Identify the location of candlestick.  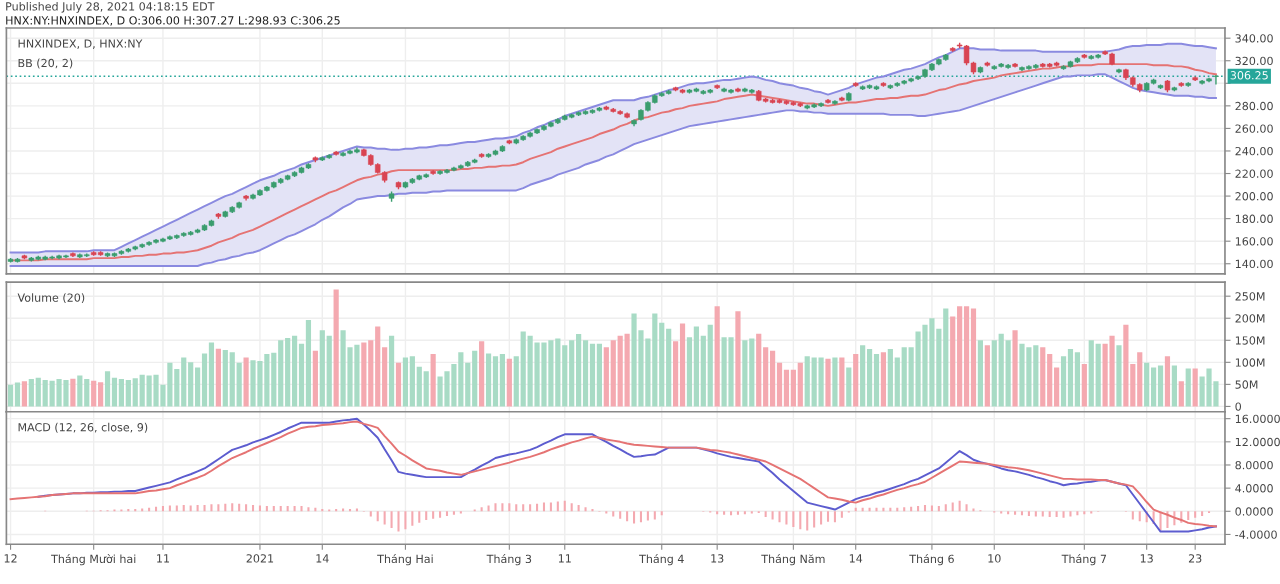
(1216, 80).